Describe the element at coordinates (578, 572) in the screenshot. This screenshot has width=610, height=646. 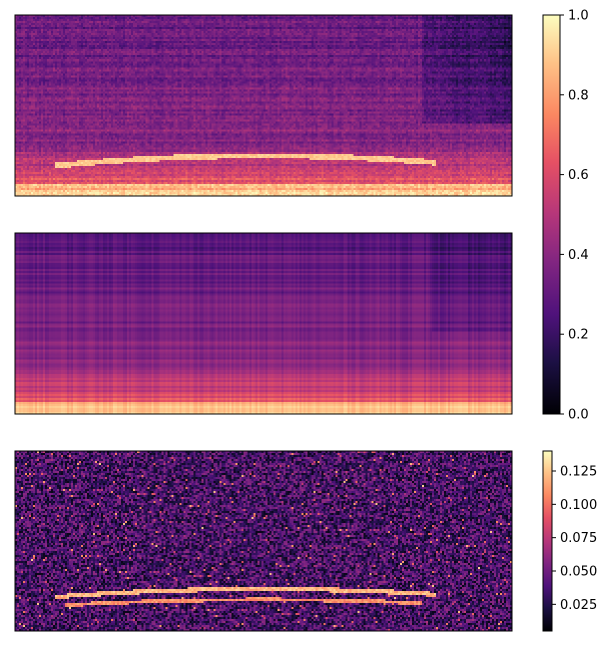
I see `colorbar-tick-label: 0.050` at that location.